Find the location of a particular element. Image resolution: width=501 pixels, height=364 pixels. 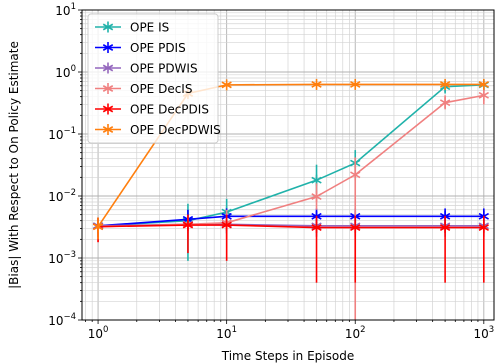

x-axis-title: Time Steps in Episode is located at coordinates (287, 356).